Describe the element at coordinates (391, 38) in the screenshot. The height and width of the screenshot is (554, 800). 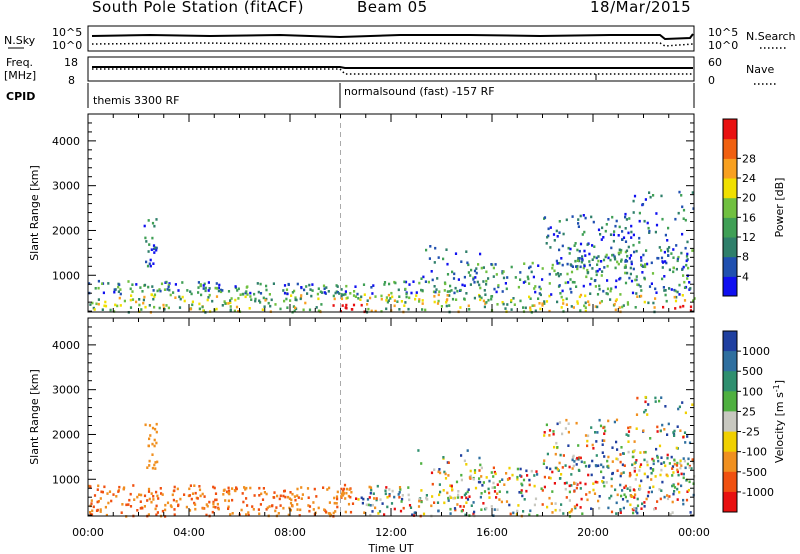
I see `noise-panel-frame` at that location.